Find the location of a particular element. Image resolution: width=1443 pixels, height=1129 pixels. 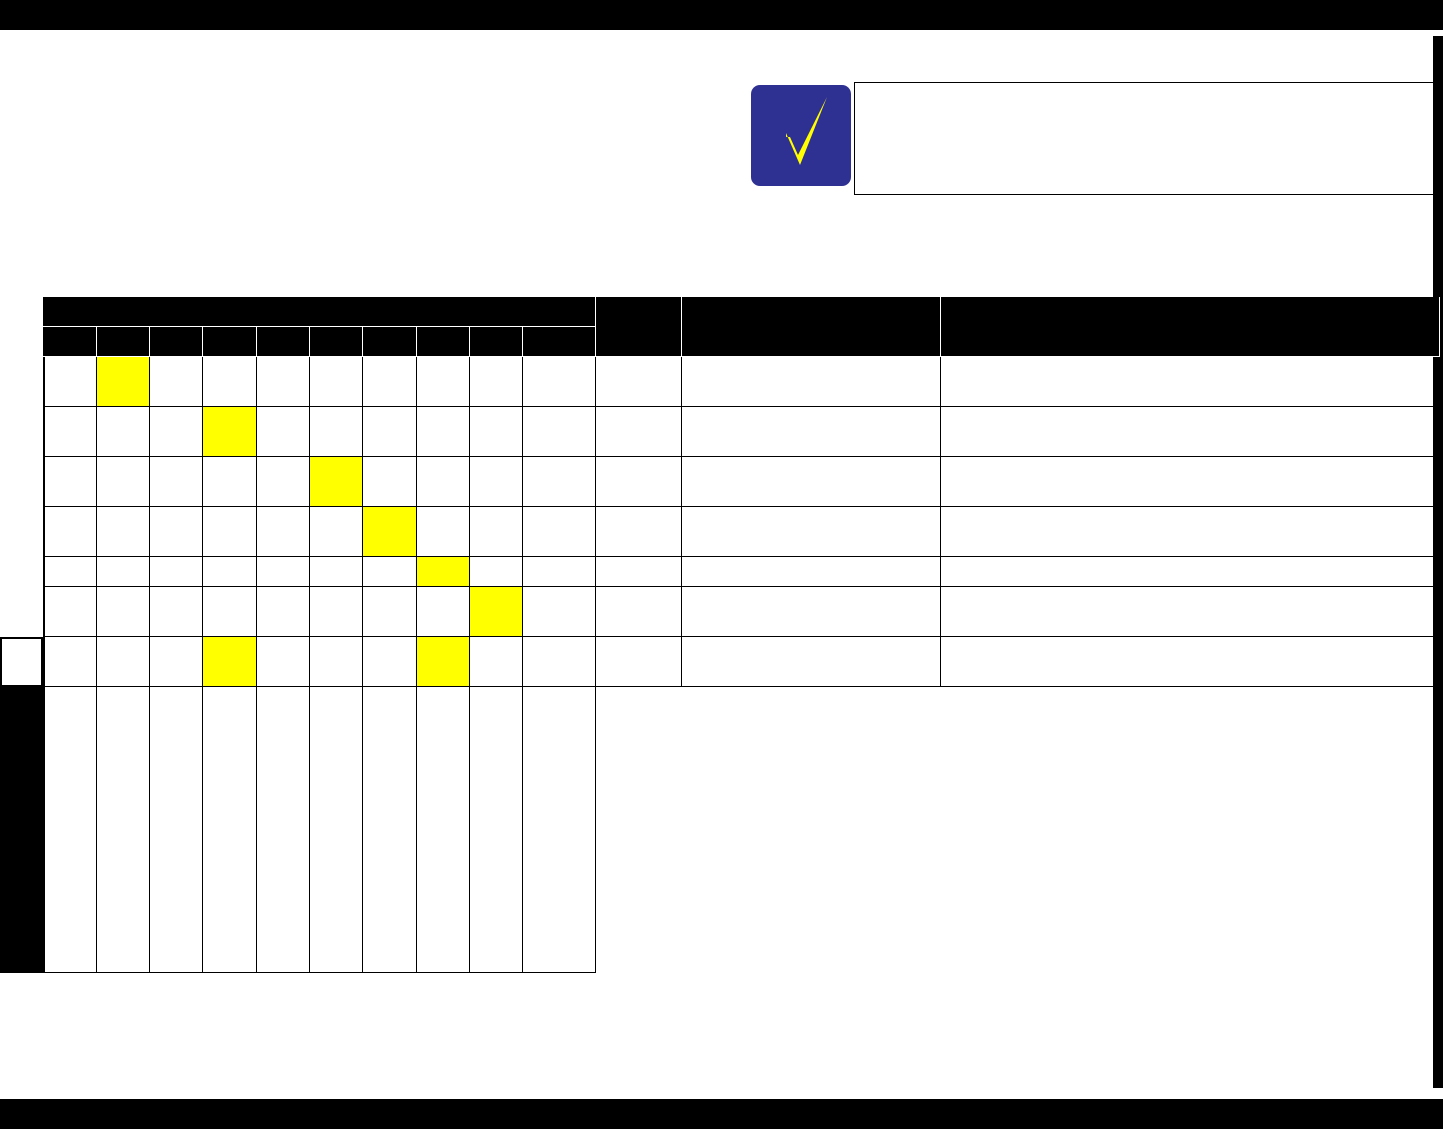

side-tab-strip is located at coordinates (1438, 562).